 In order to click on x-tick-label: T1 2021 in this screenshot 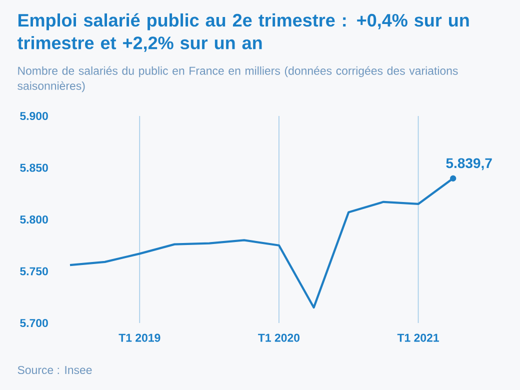, I will do `click(418, 338)`.